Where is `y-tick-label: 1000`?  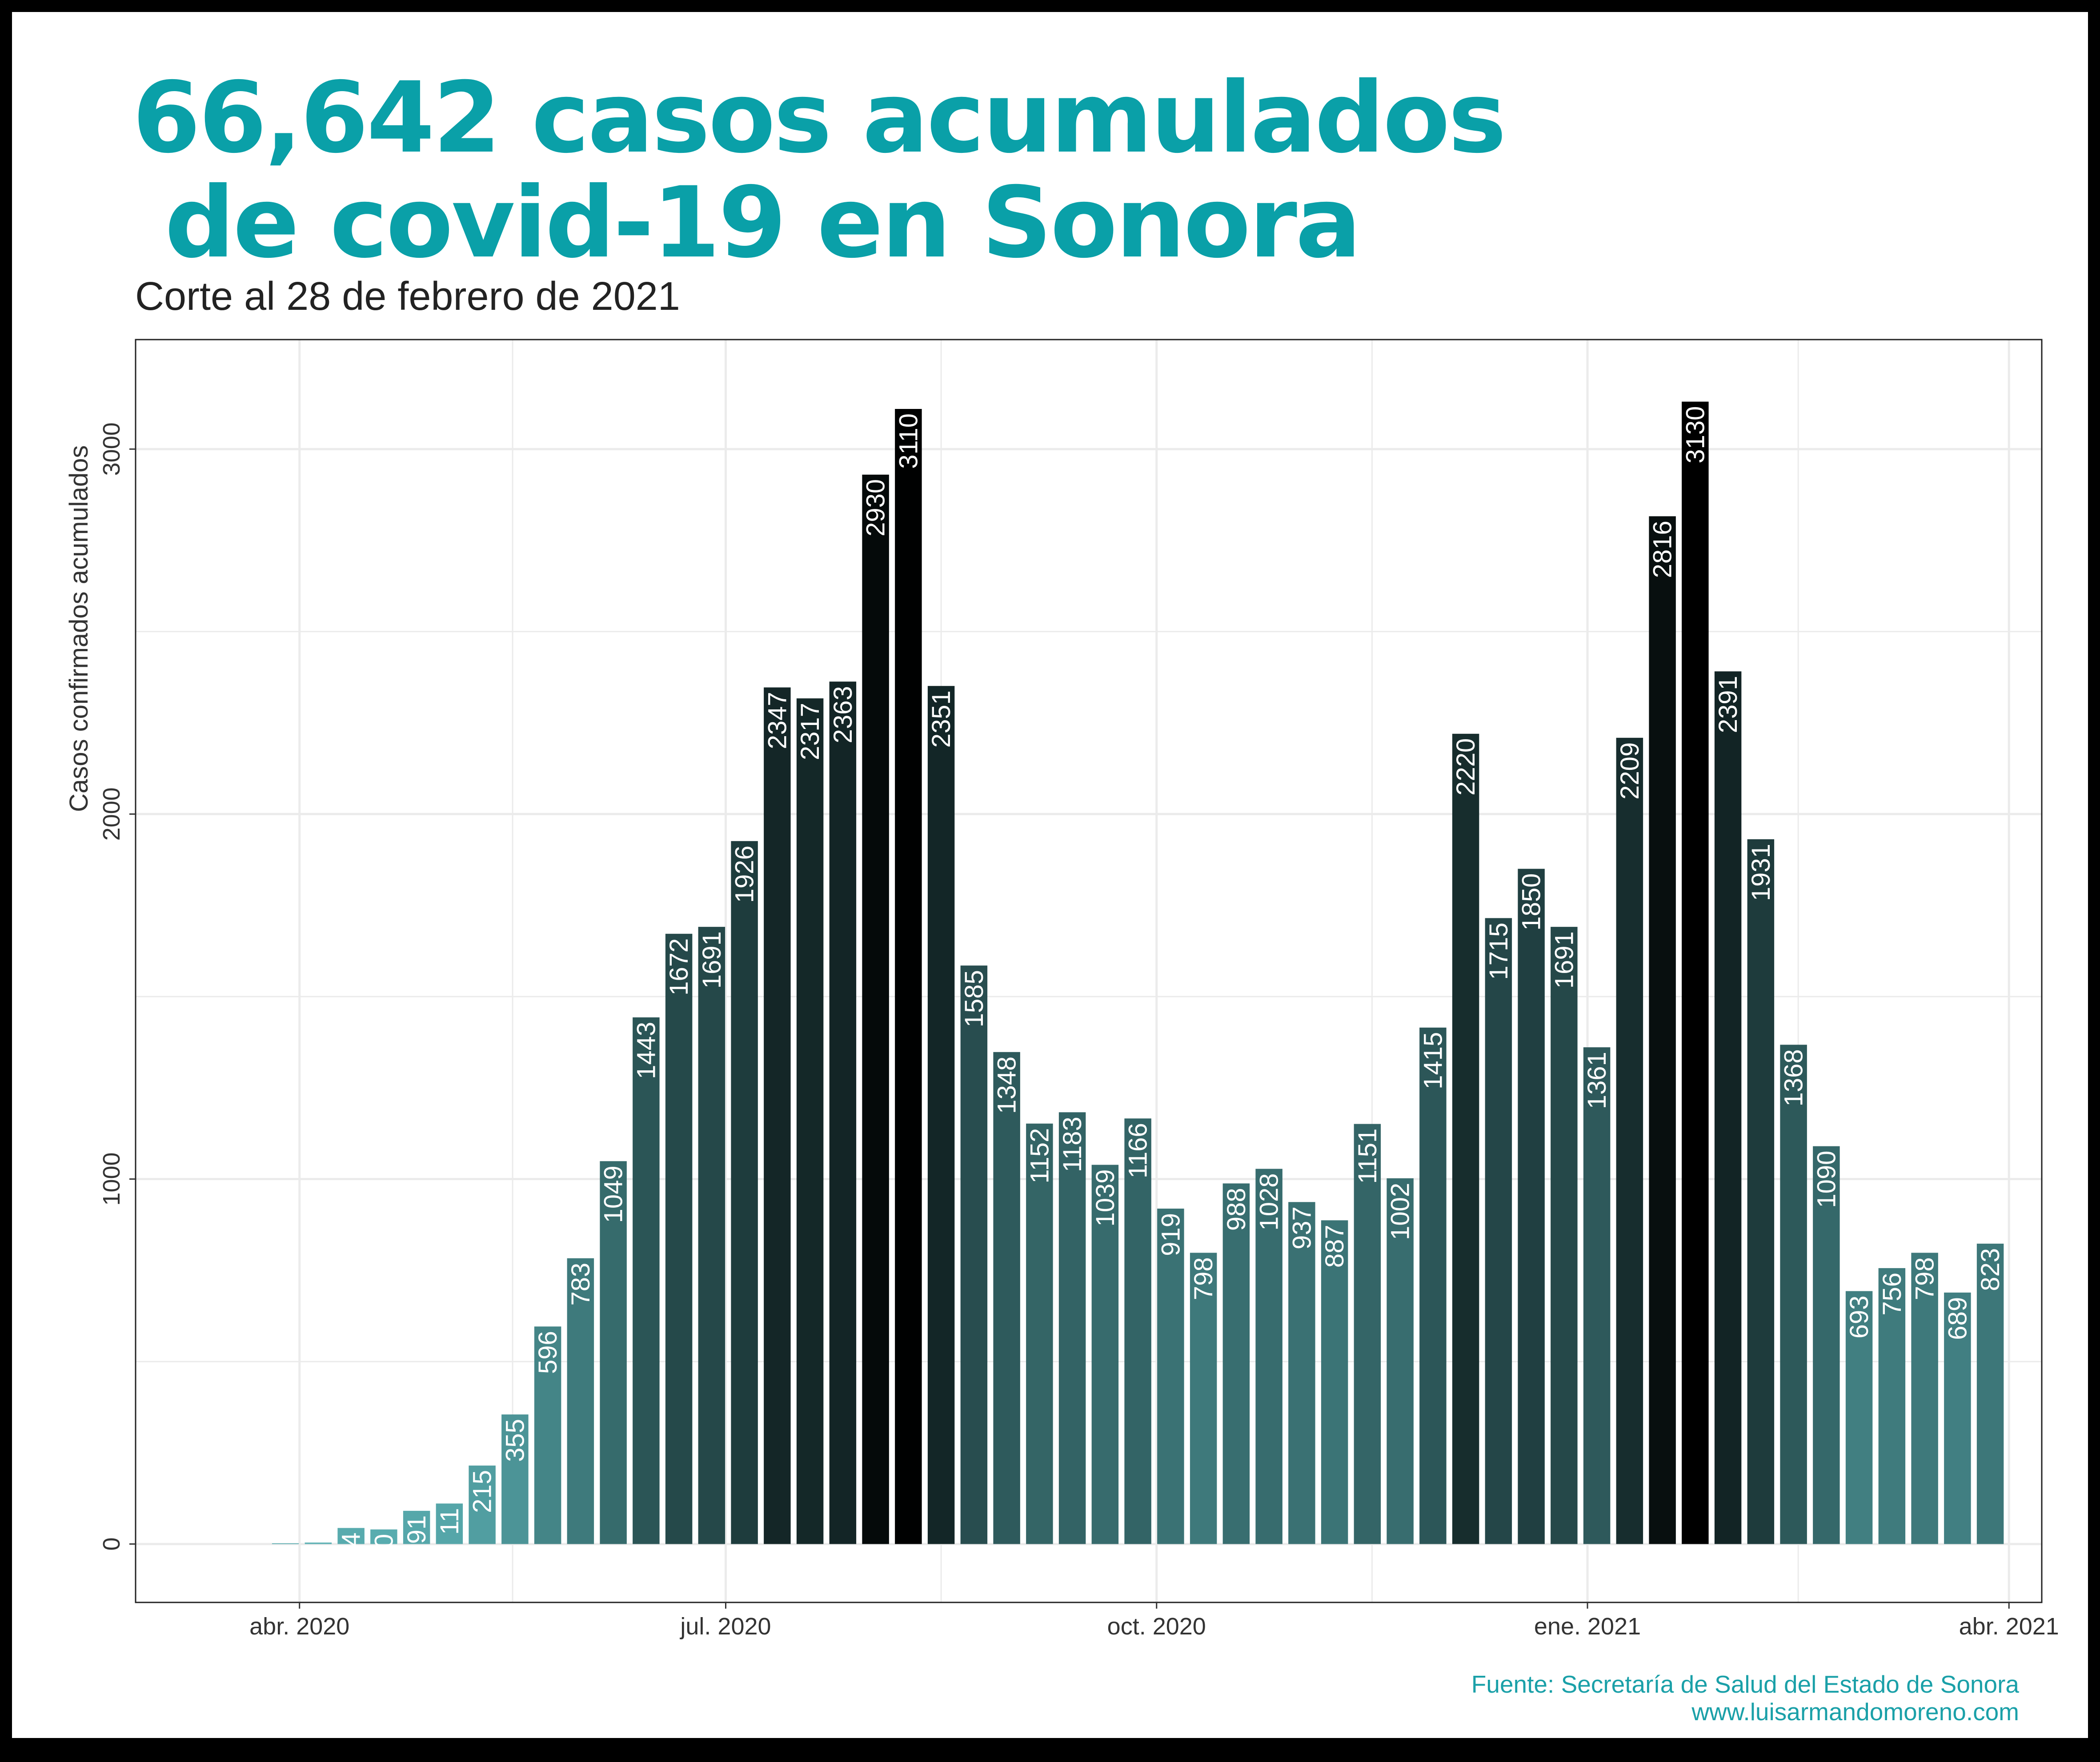 y-tick-label: 1000 is located at coordinates (112, 1178).